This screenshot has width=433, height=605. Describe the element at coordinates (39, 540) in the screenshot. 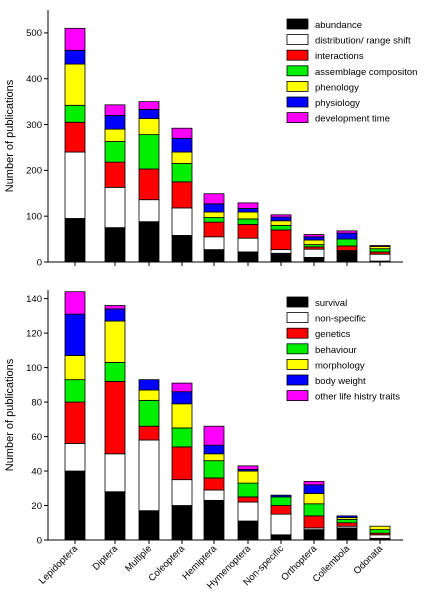

I see `y-tick-label: 0` at that location.